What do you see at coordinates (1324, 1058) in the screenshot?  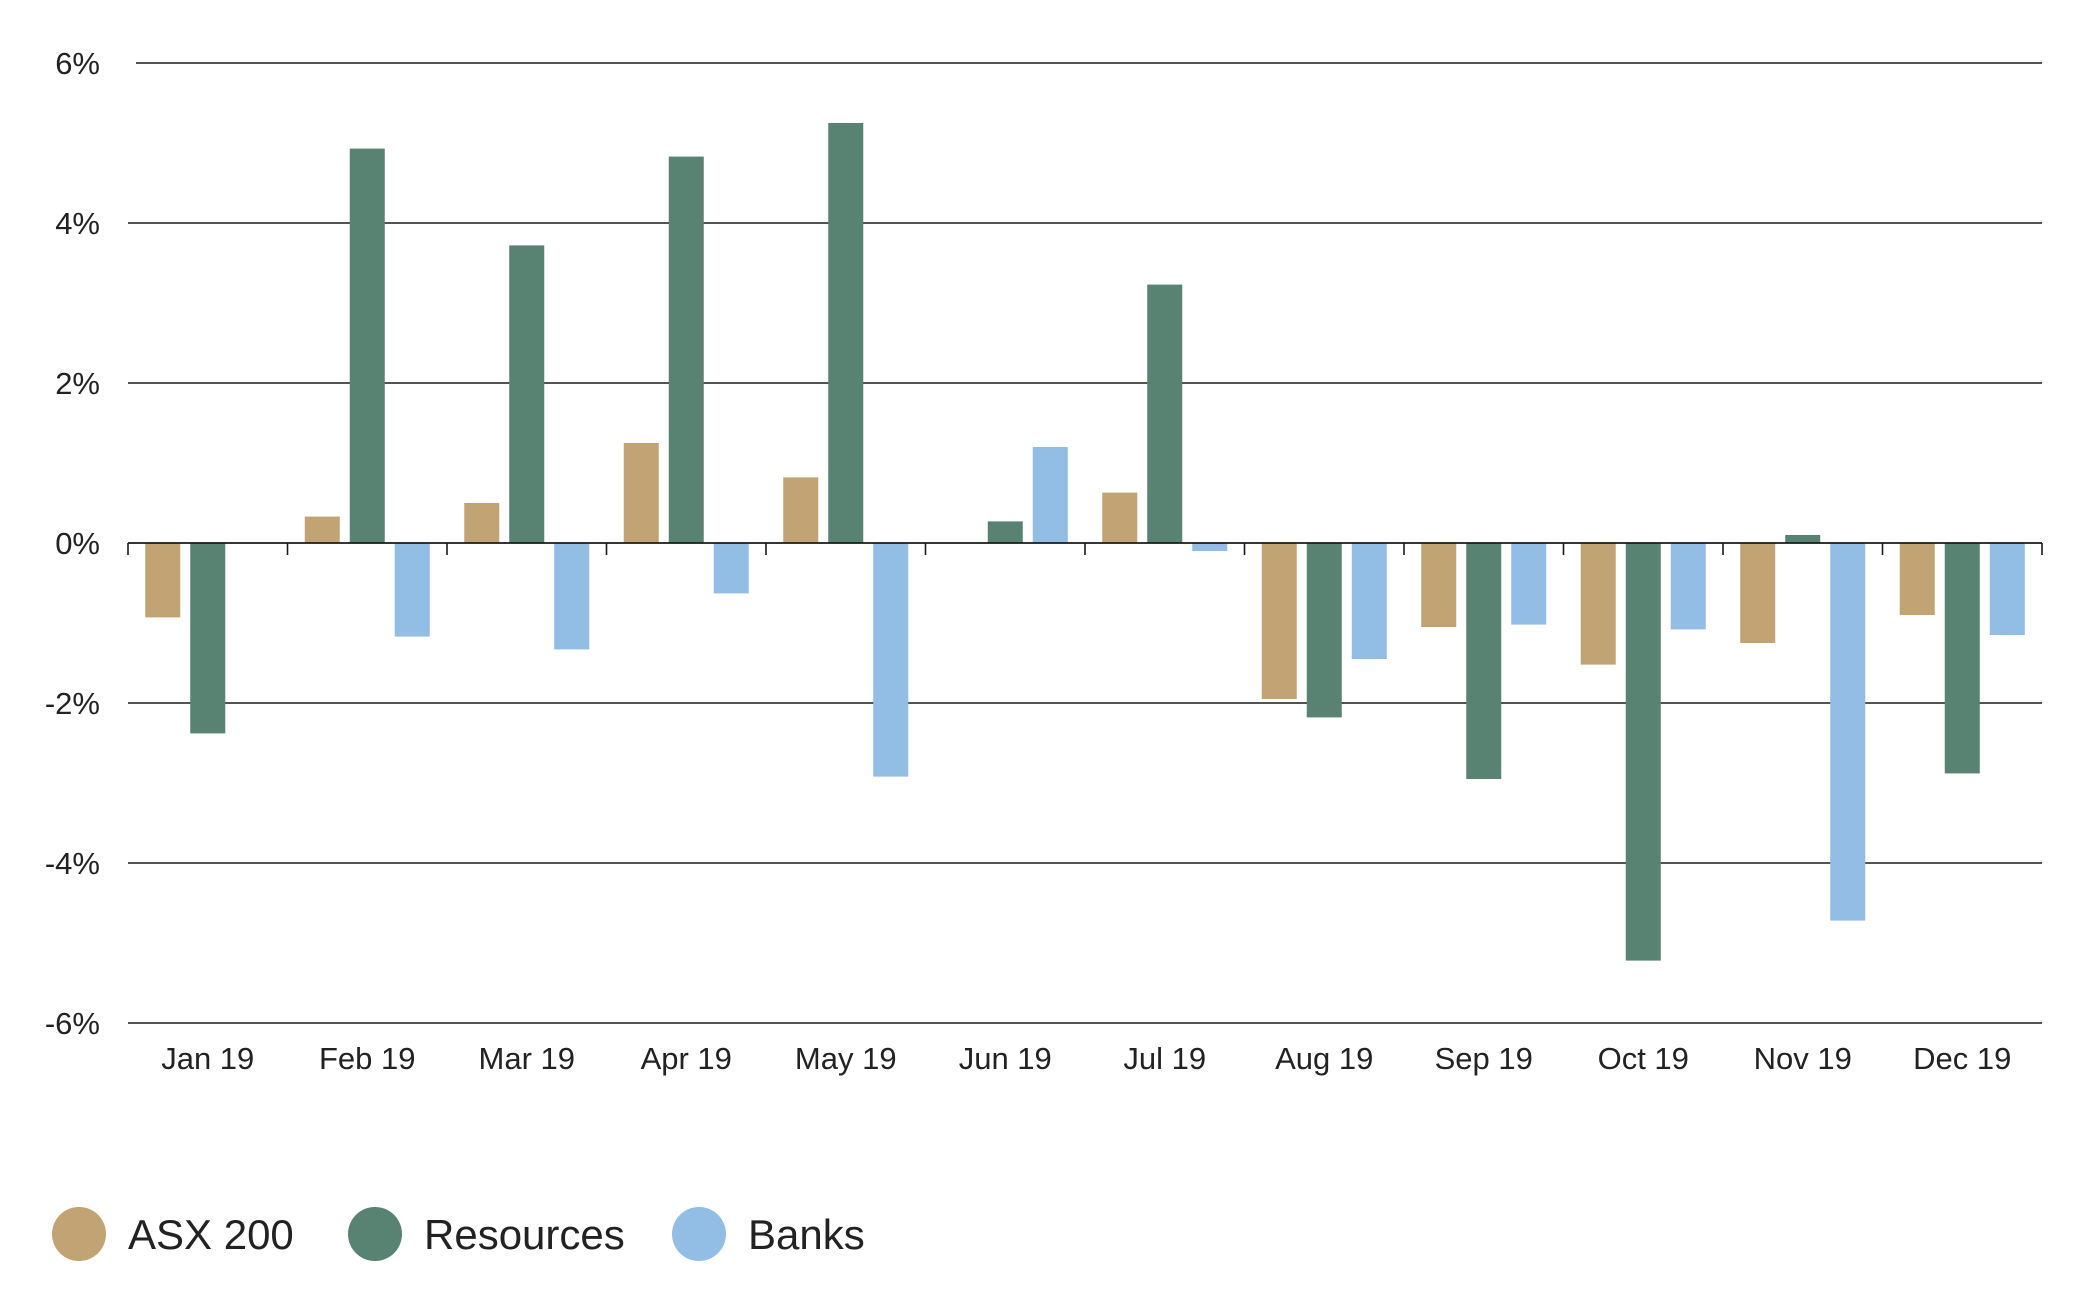 I see `x-tick-label: Aug 19` at bounding box center [1324, 1058].